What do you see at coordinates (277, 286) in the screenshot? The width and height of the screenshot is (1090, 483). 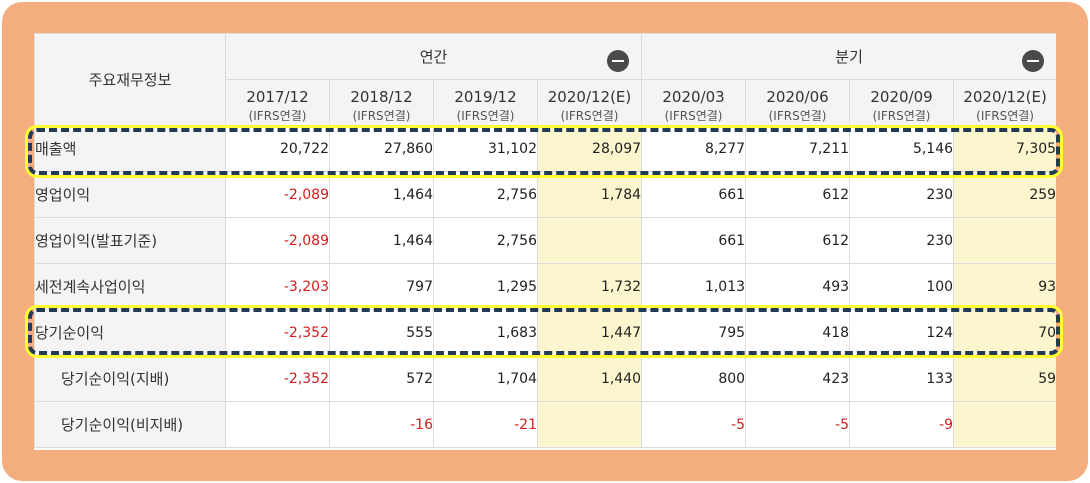 I see `value-cell: -3,203` at bounding box center [277, 286].